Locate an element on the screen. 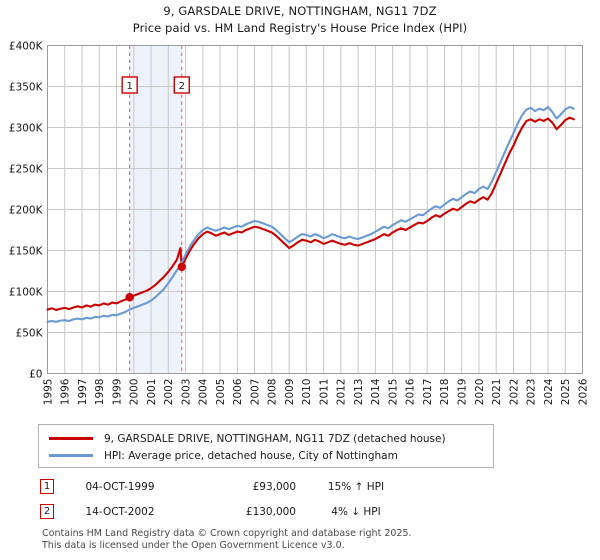 The height and width of the screenshot is (560, 600). x-tick-label: 2018 is located at coordinates (445, 392).